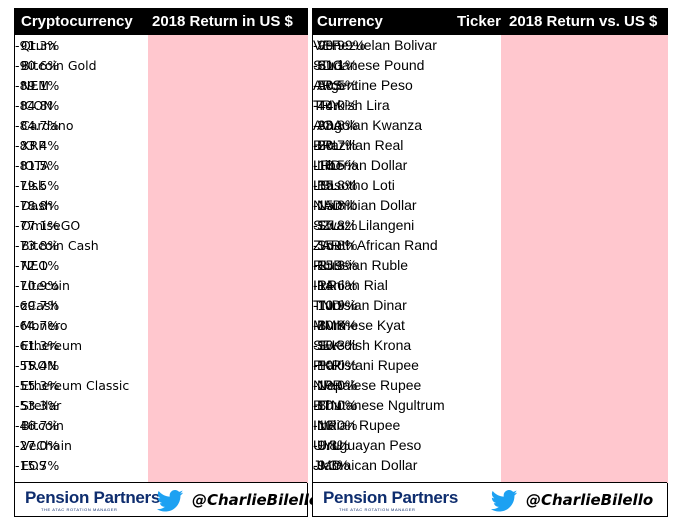 The height and width of the screenshot is (525, 678). What do you see at coordinates (161, 125) in the screenshot?
I see `crypto-table-row: Cardano -84.7%` at bounding box center [161, 125].